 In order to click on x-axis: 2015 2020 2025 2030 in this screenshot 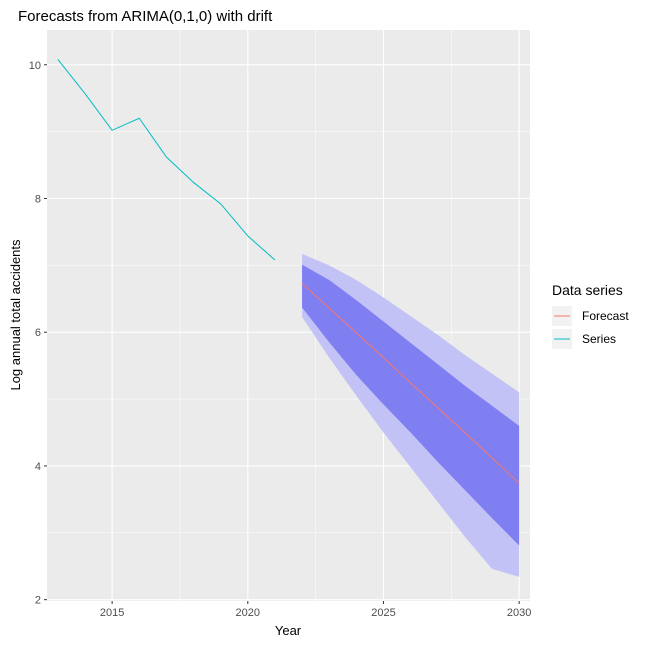, I will do `click(315, 610)`.